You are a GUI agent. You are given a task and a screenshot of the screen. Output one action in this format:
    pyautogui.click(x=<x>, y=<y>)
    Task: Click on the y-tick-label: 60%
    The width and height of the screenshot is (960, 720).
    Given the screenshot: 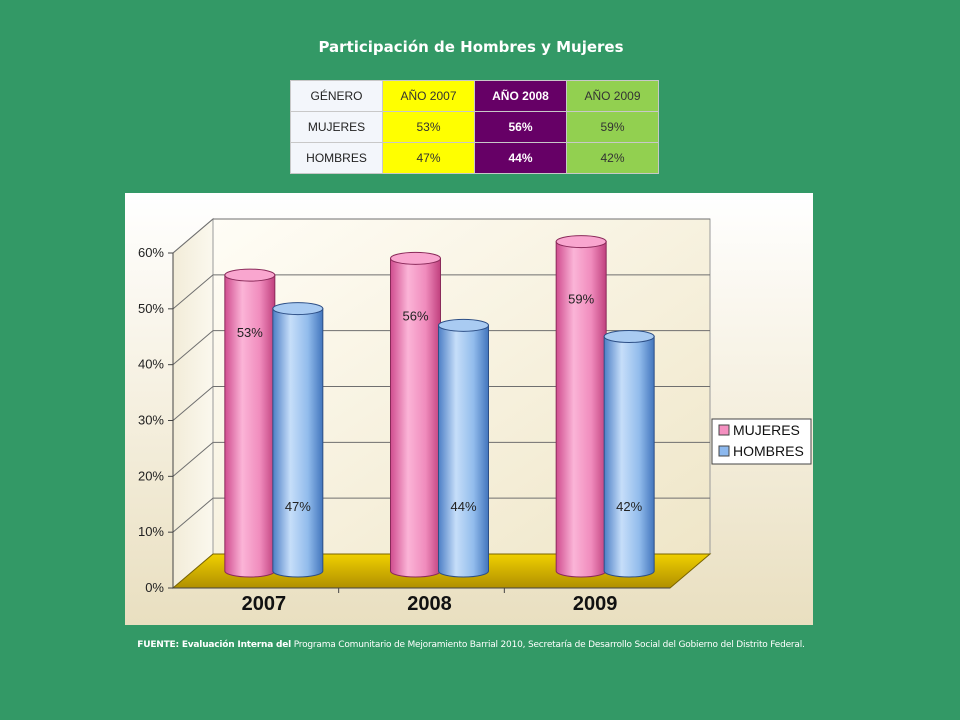 What is the action you would take?
    pyautogui.click(x=151, y=252)
    